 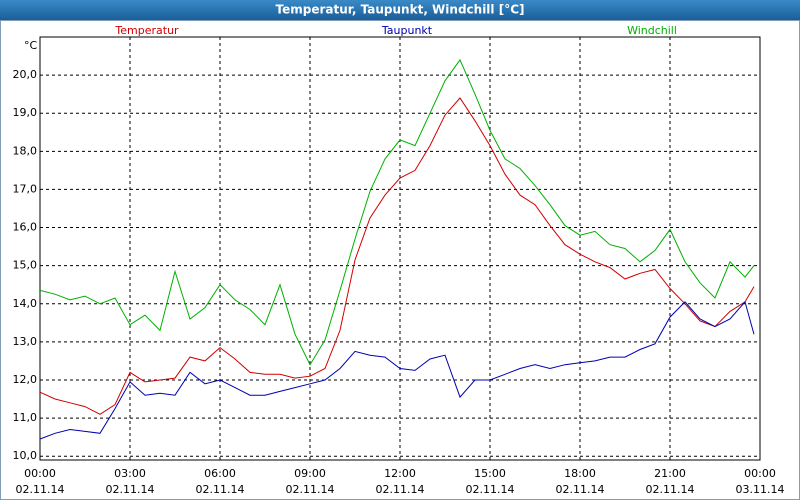 I want to click on x-tick-label: 21:00, so click(x=670, y=473).